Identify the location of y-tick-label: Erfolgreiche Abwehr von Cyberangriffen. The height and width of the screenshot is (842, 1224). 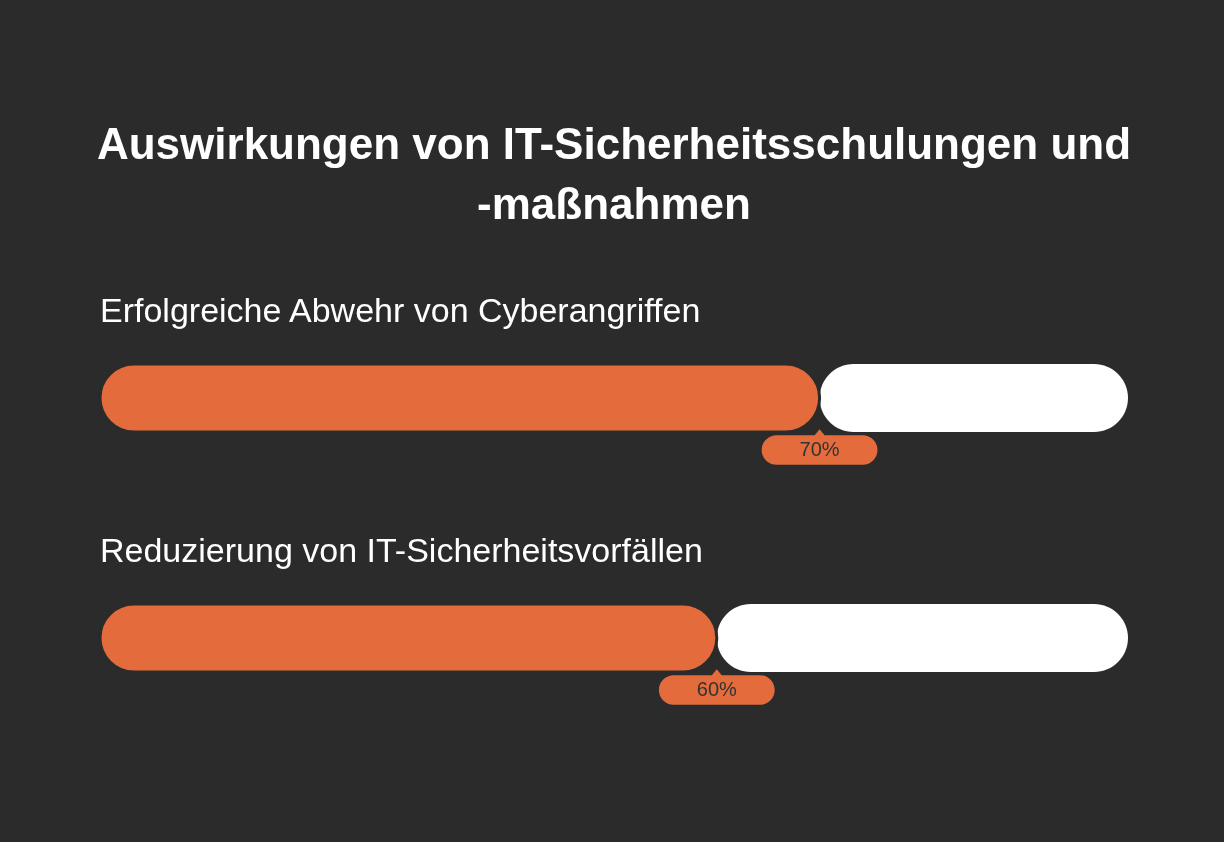
(400, 310).